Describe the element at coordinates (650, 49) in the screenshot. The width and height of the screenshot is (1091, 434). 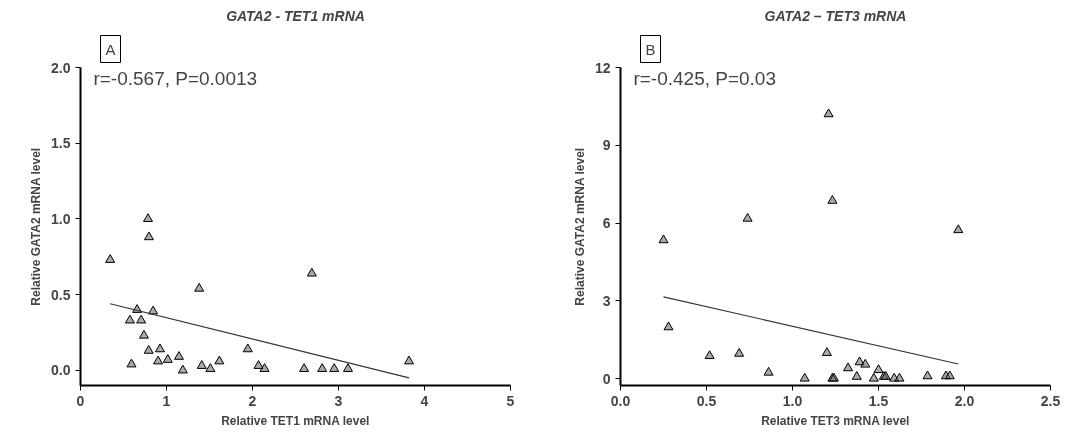
I see `text: B` at that location.